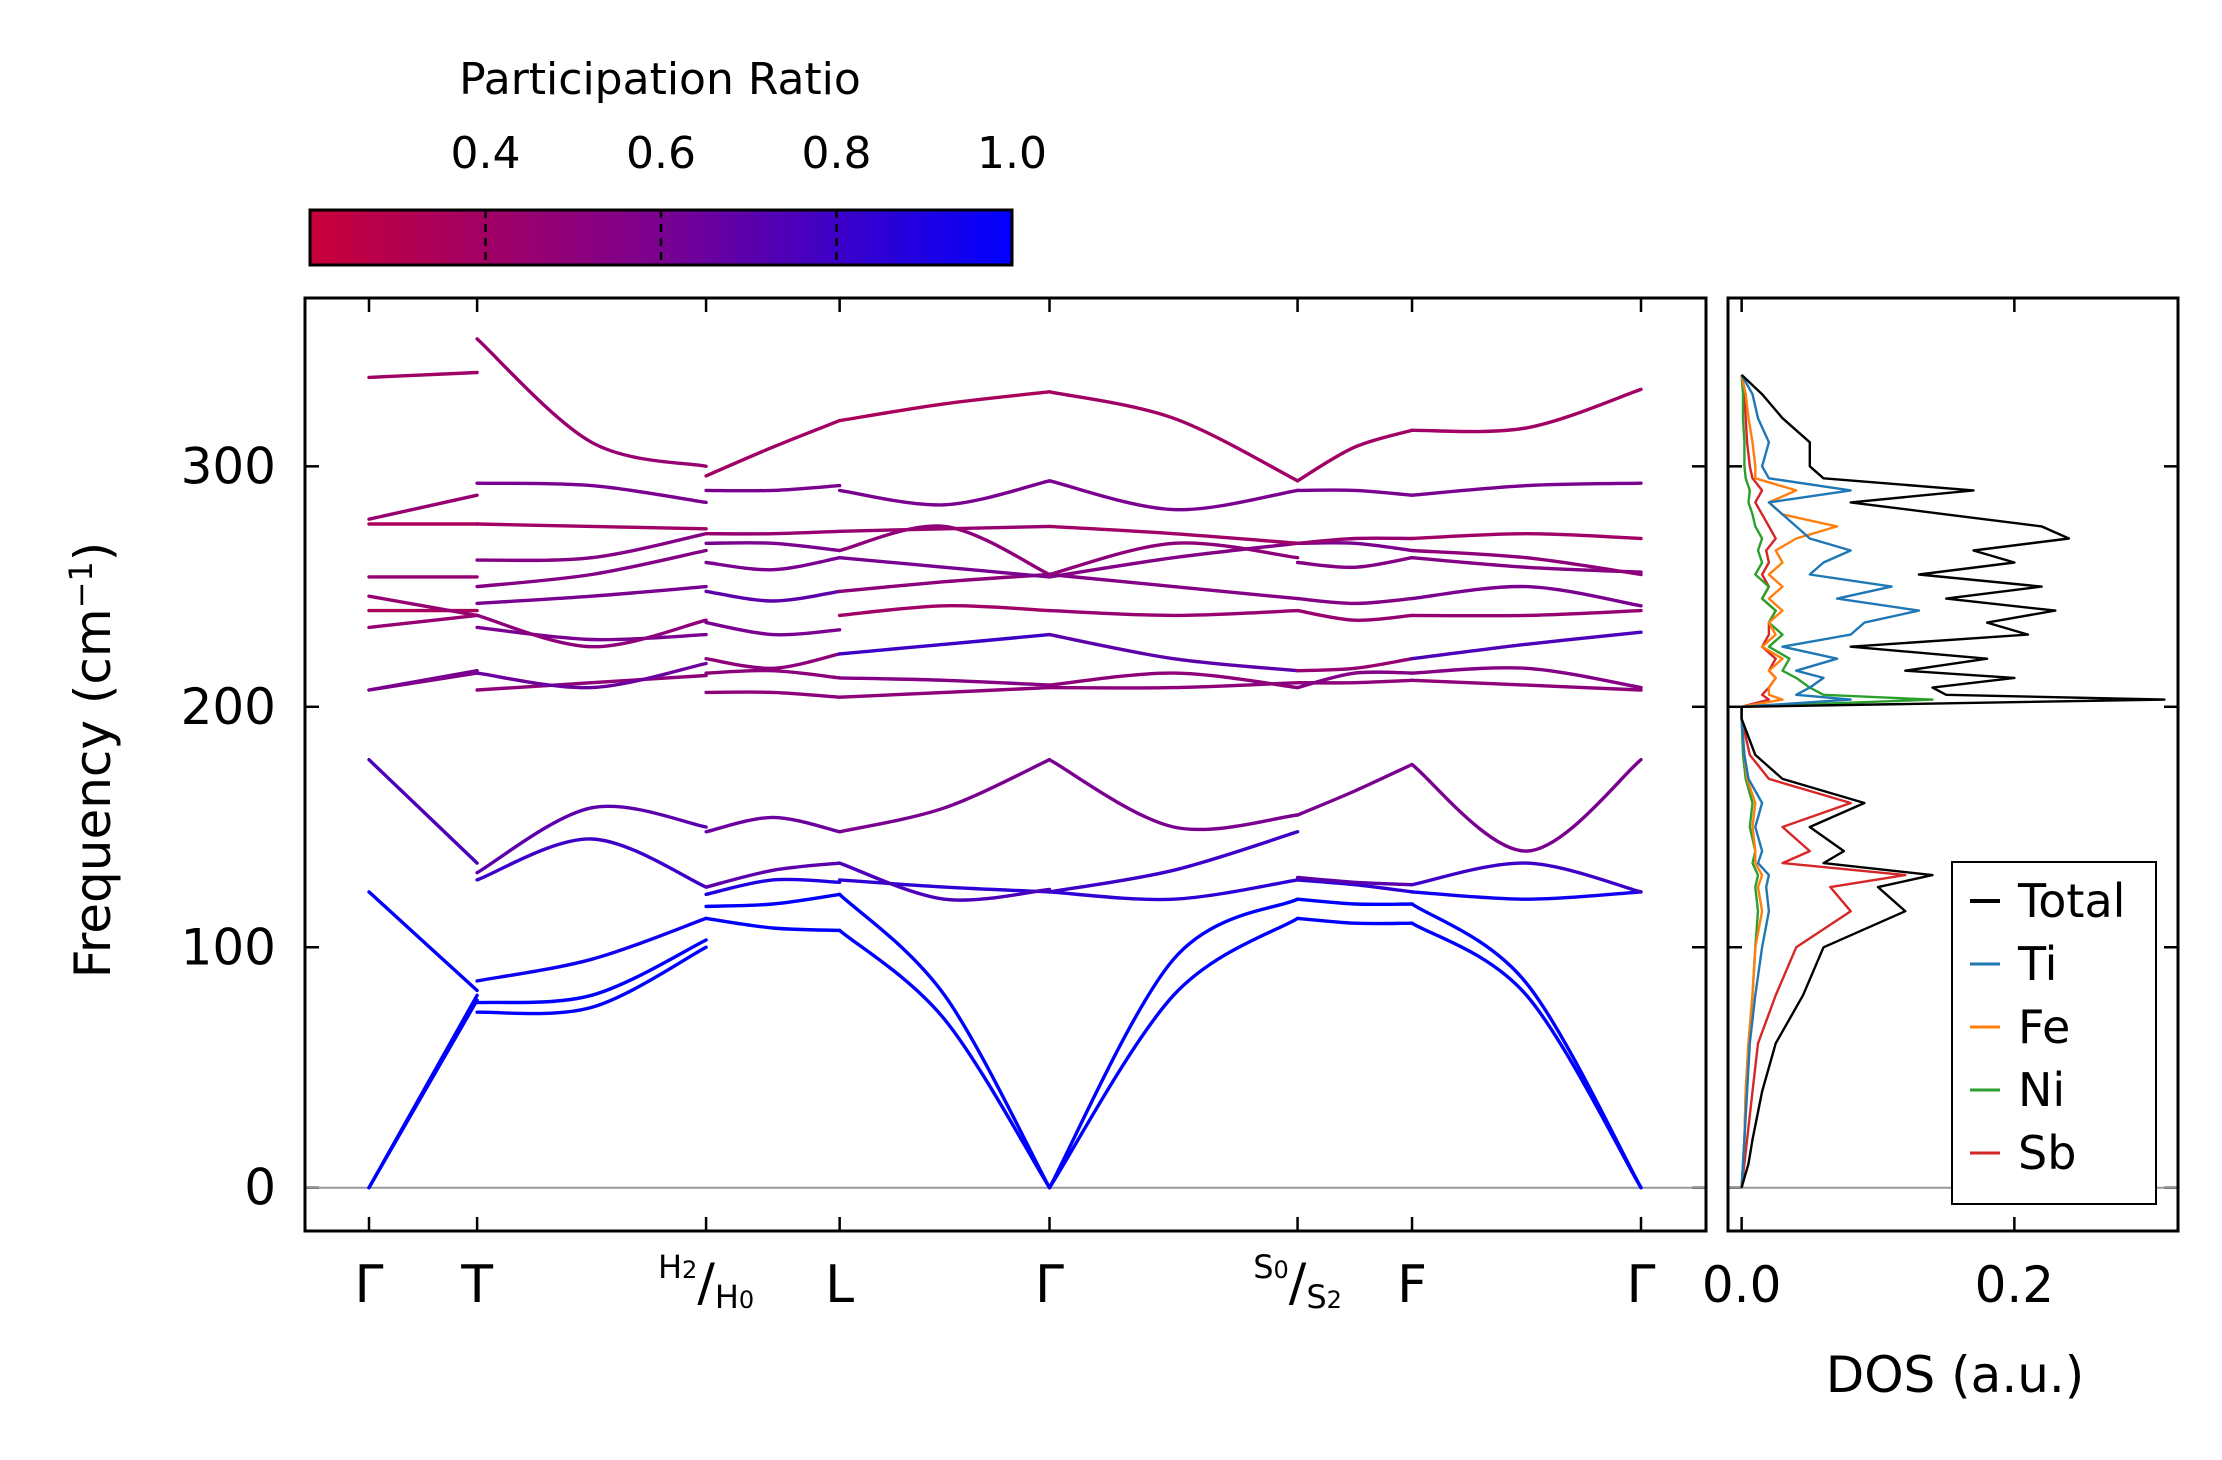  Describe the element at coordinates (228, 707) in the screenshot. I see `y-tick-label: 200` at that location.